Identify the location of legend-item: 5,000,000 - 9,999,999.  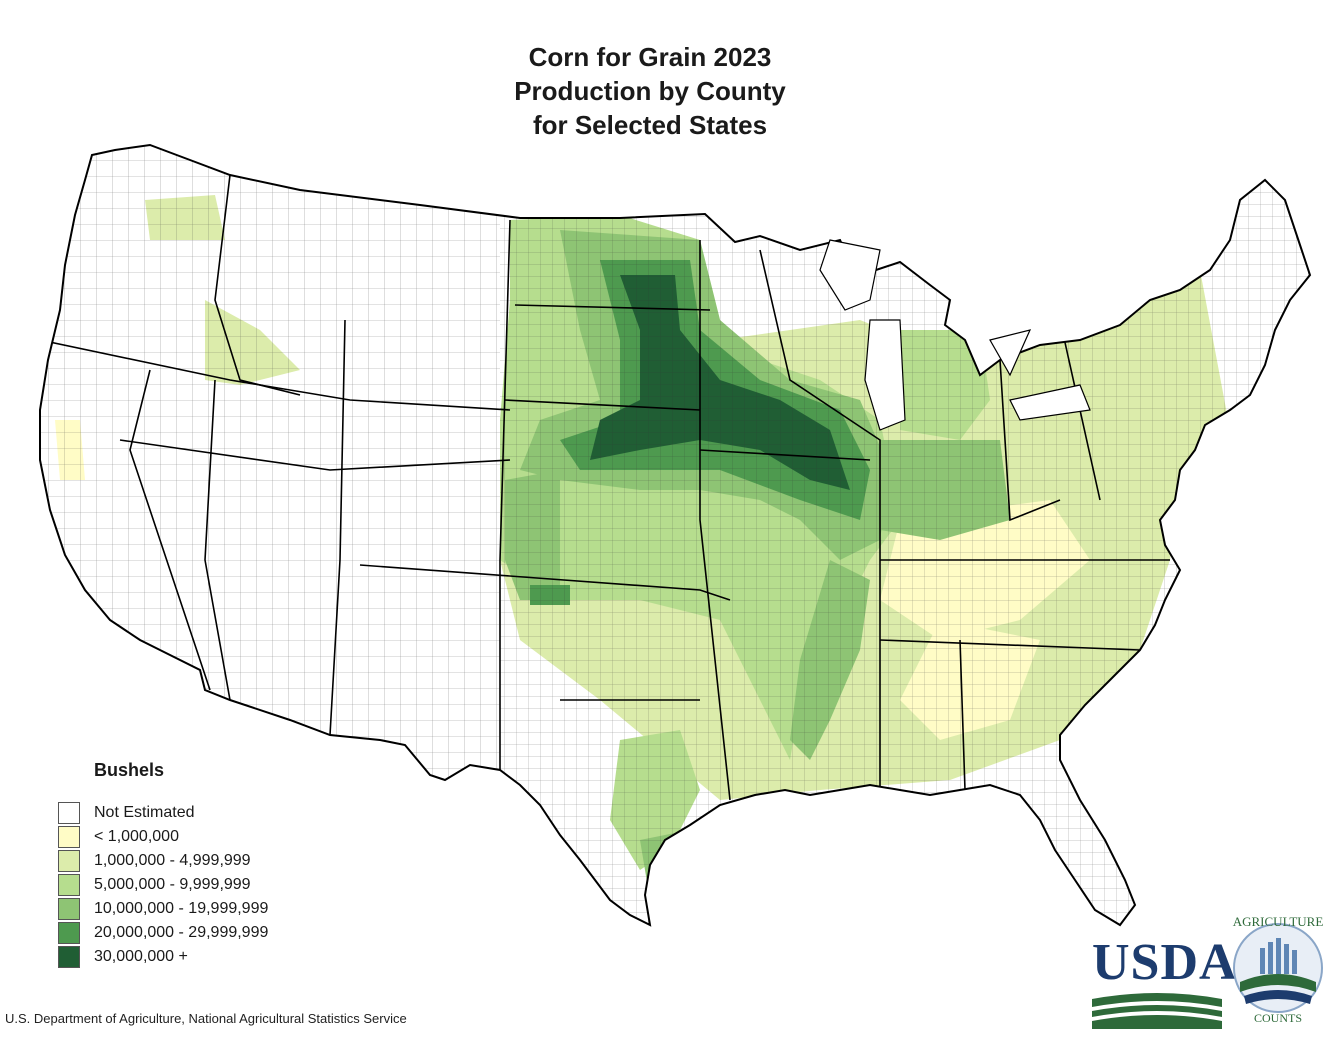
(163, 885).